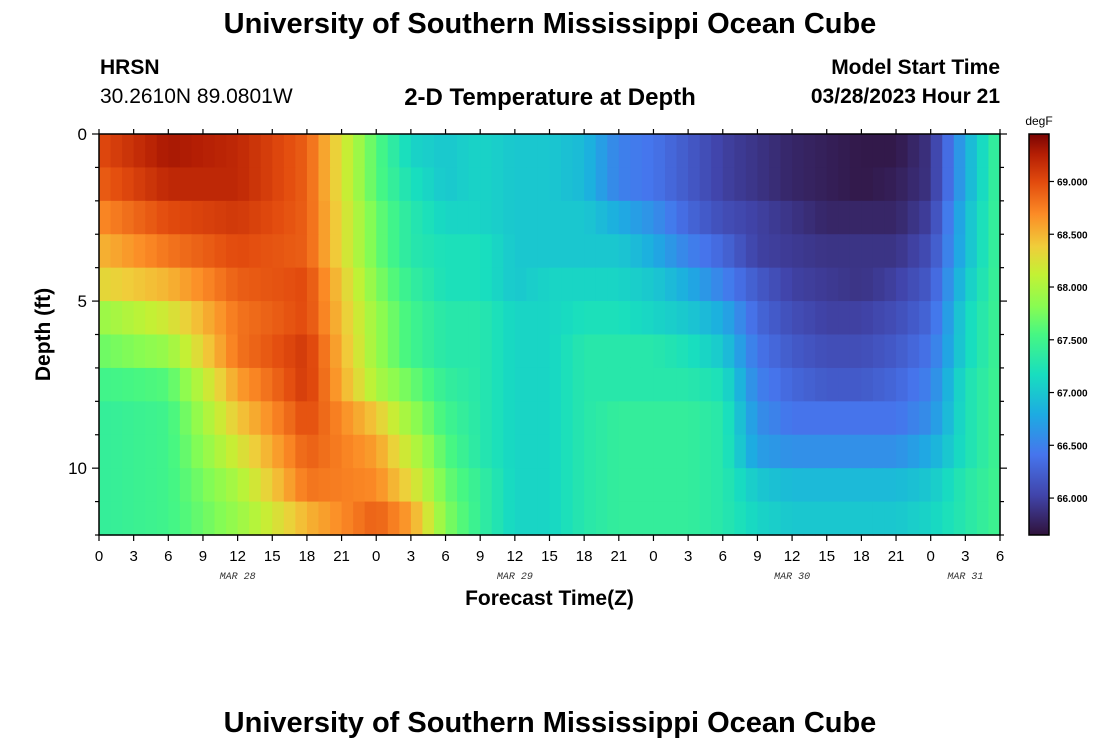 Image resolution: width=1100 pixels, height=750 pixels. Describe the element at coordinates (1072, 499) in the screenshot. I see `colorbar-tick-label: 66.000` at that location.